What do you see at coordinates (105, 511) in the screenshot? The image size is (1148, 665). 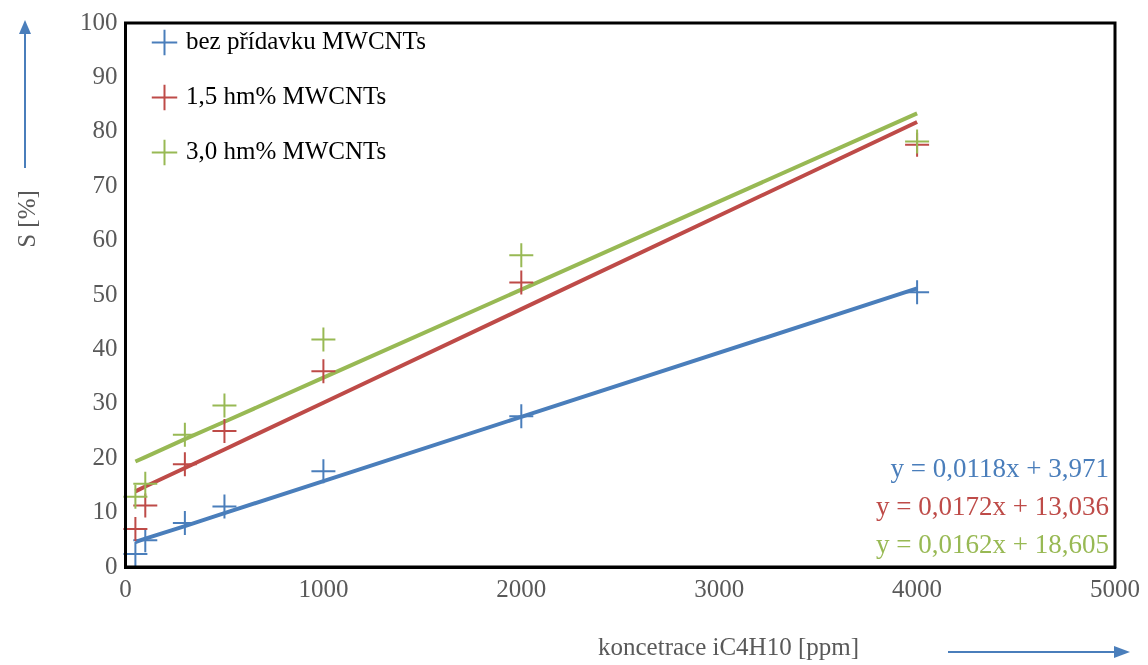 I see `y-tick-label: 10` at bounding box center [105, 511].